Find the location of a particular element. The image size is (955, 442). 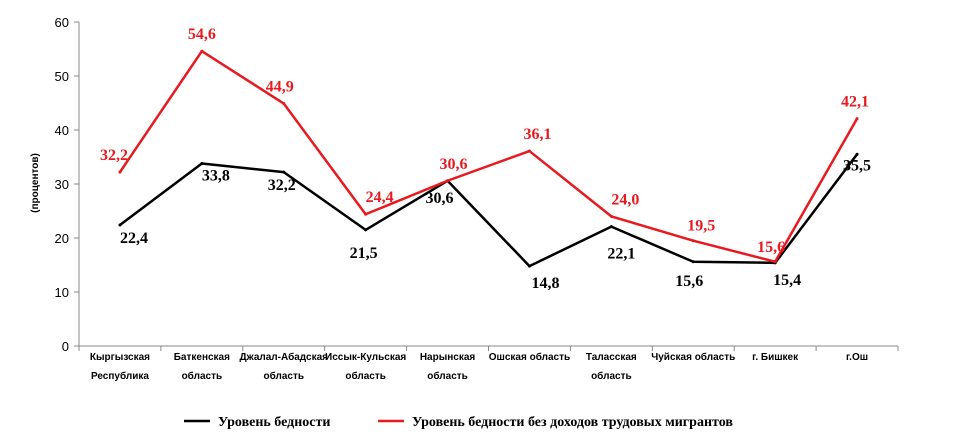

x-tick-label-line: Баткенская is located at coordinates (202, 357).